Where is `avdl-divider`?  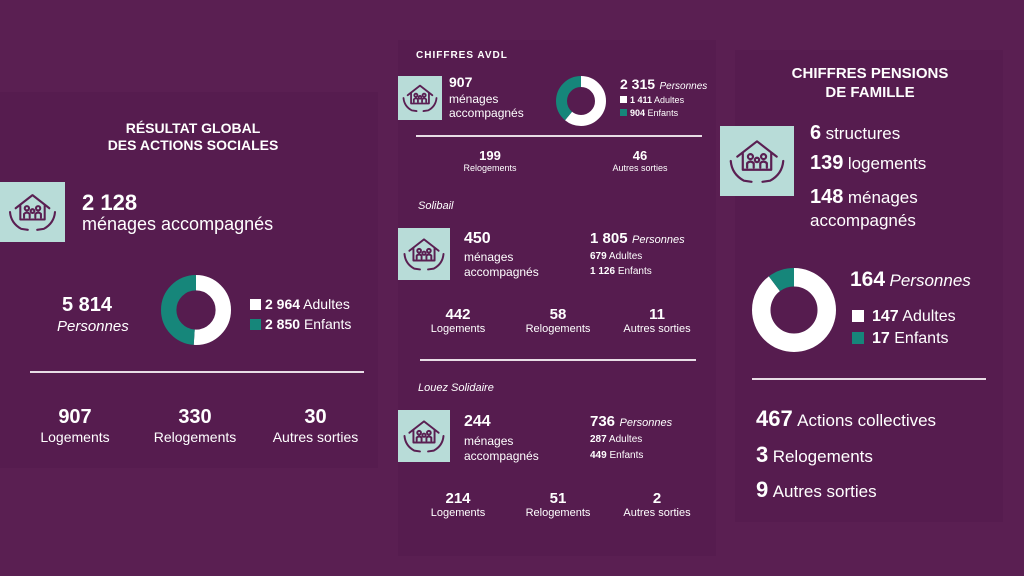 avdl-divider is located at coordinates (559, 136).